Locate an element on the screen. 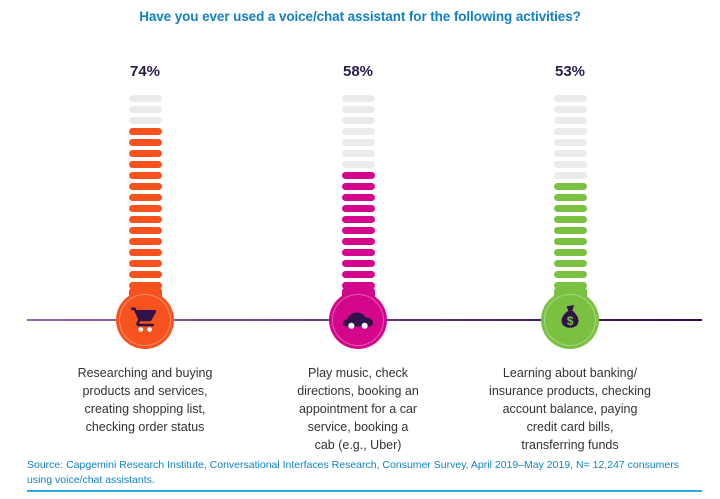  car-icon is located at coordinates (358, 320).